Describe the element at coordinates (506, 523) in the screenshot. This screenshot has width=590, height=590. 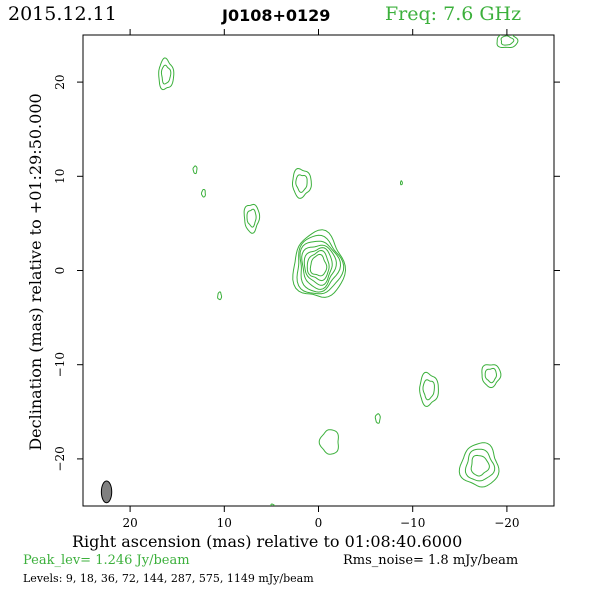
I see `x-tick-label: −20` at that location.